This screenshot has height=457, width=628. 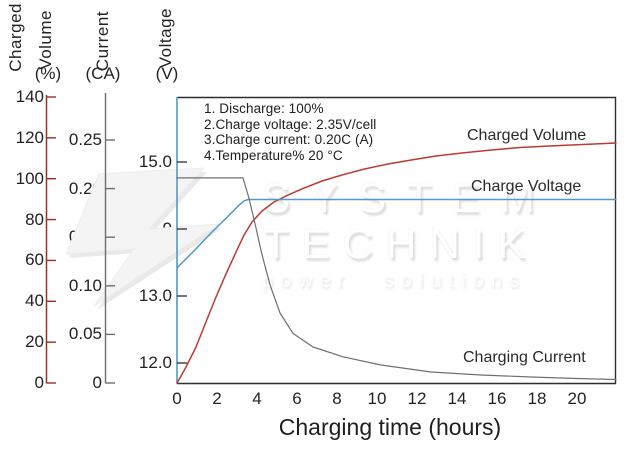 I want to click on x-tick-label-5: 10, so click(x=377, y=398).